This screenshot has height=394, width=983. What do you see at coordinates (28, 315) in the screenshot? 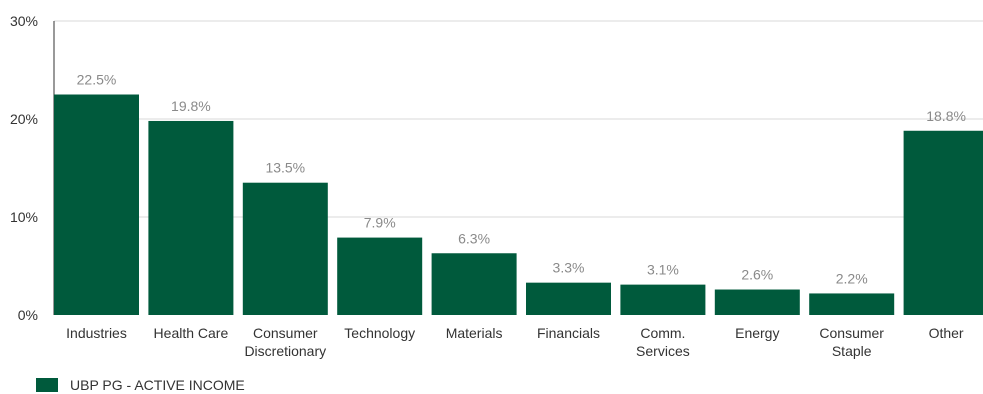
I see `y-tick-label: 0%` at bounding box center [28, 315].